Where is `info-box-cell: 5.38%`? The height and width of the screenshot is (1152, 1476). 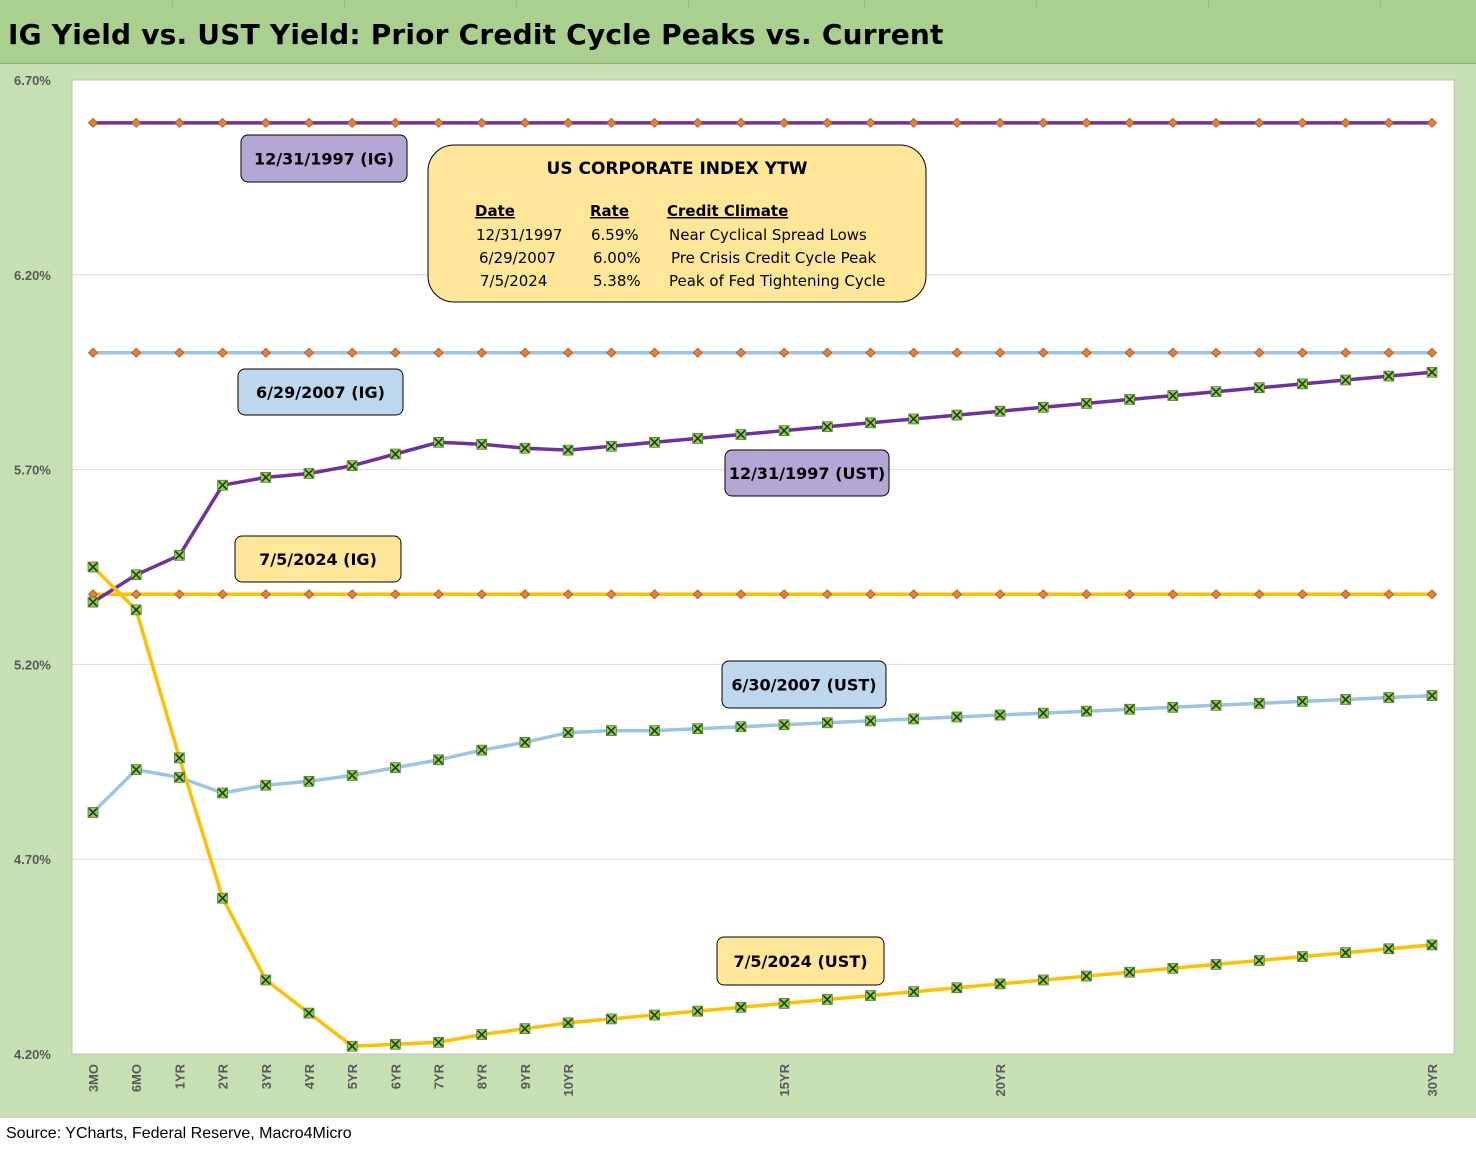 info-box-cell: 5.38% is located at coordinates (617, 281).